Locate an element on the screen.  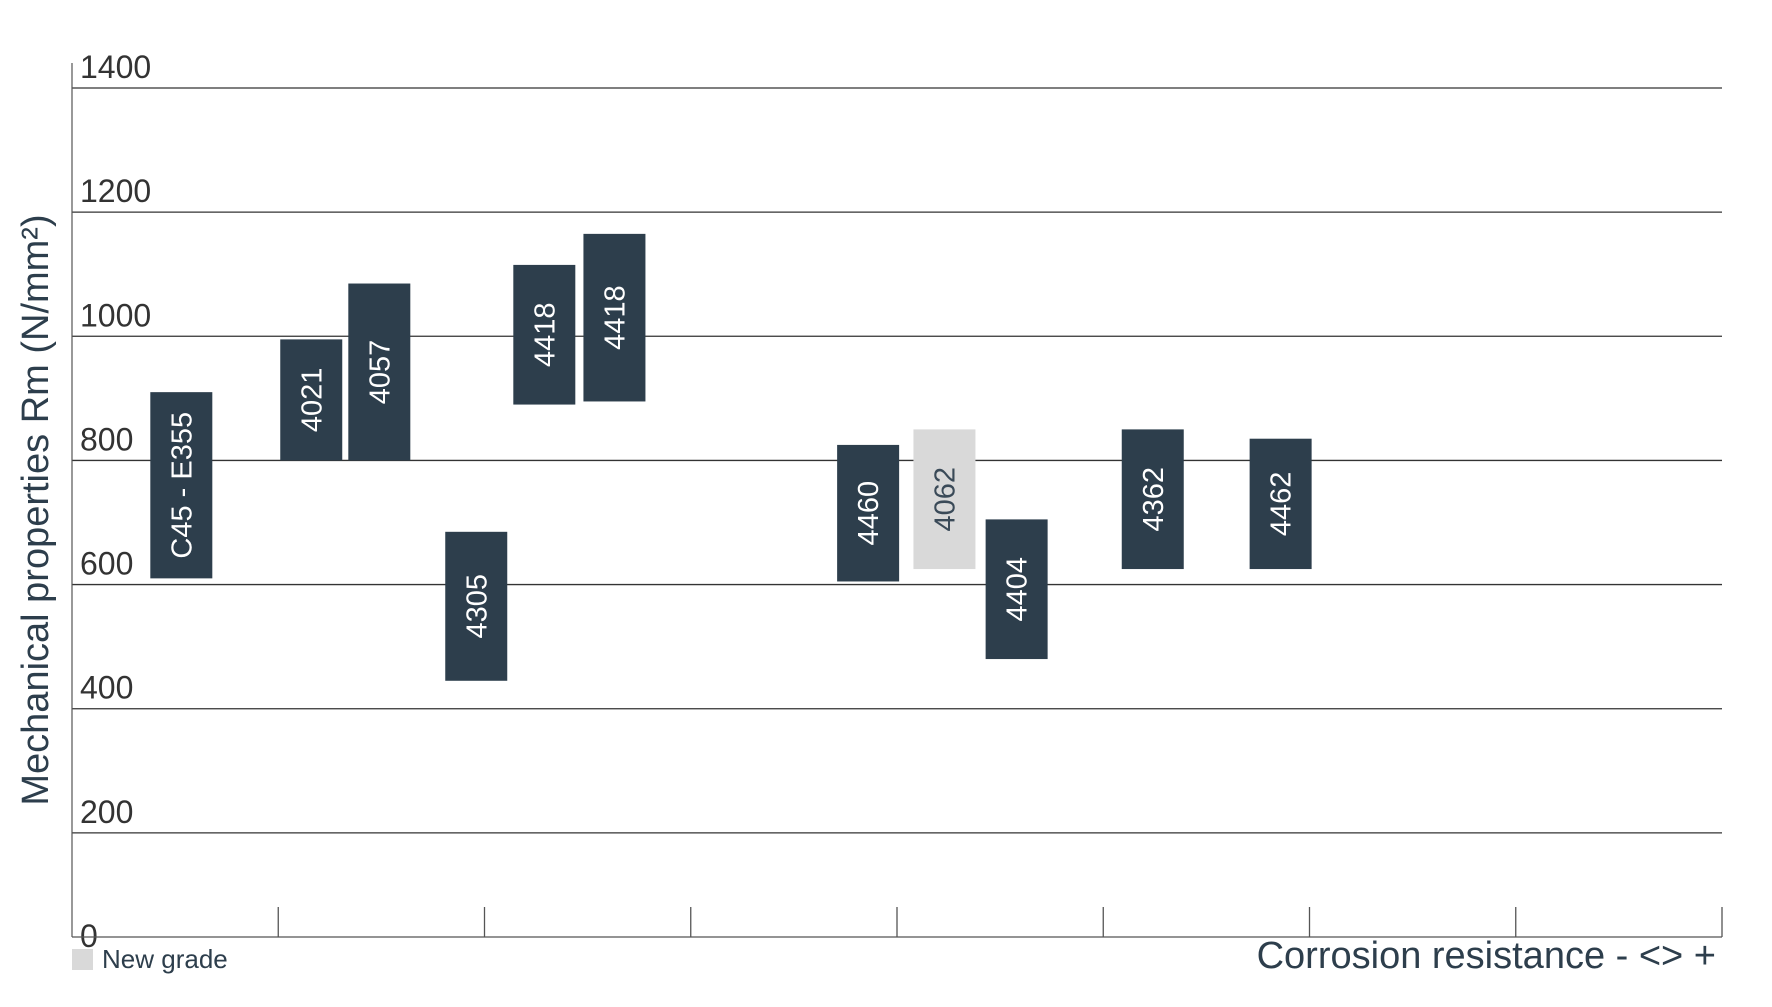
y-tick-label: 1200 is located at coordinates (115, 191).